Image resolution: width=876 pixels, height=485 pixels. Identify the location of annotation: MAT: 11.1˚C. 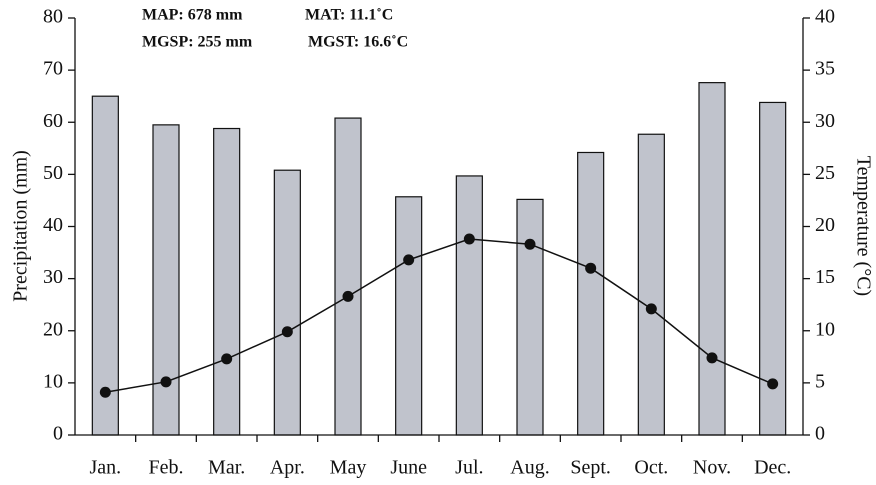
(349, 15).